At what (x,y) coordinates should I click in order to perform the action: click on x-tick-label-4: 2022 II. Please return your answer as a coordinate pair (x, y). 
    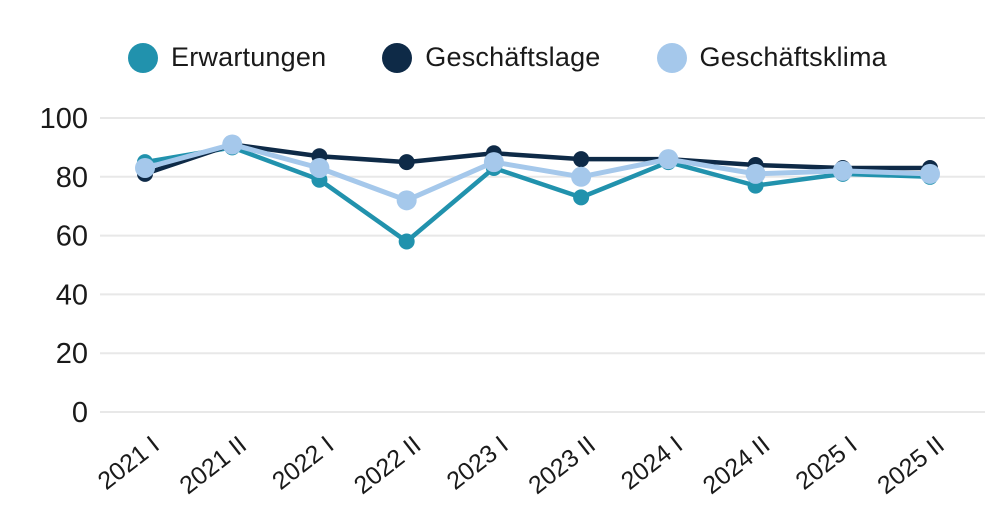
    Looking at the image, I should click on (387, 465).